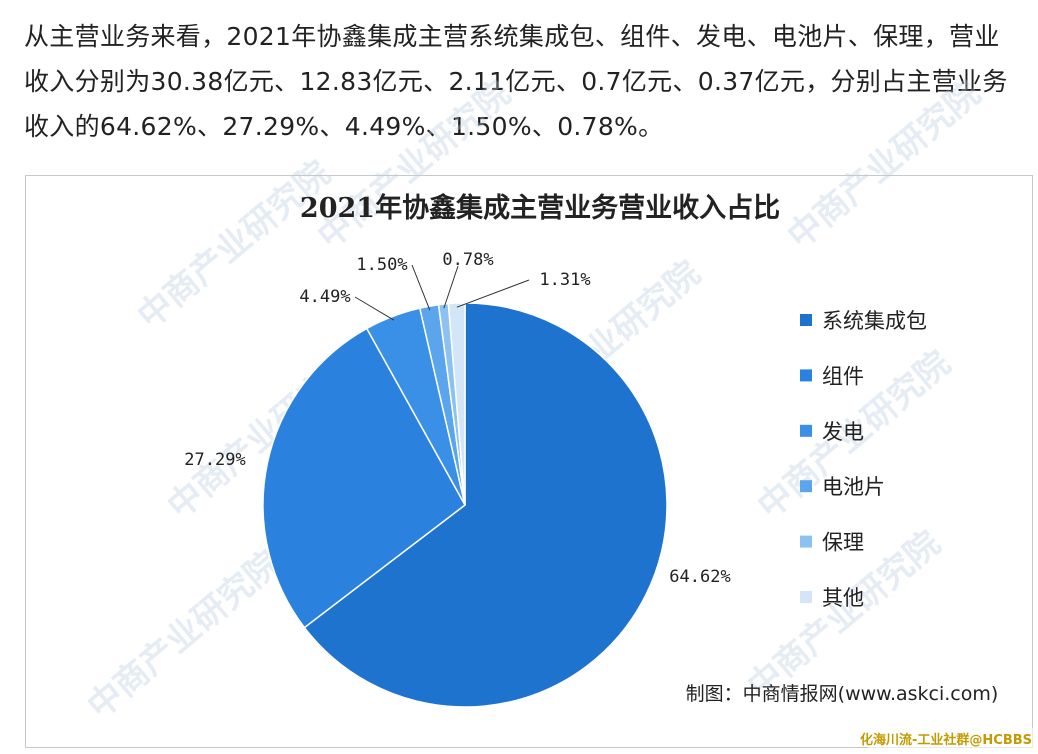  I want to click on data-label: 4.49%, so click(324, 297).